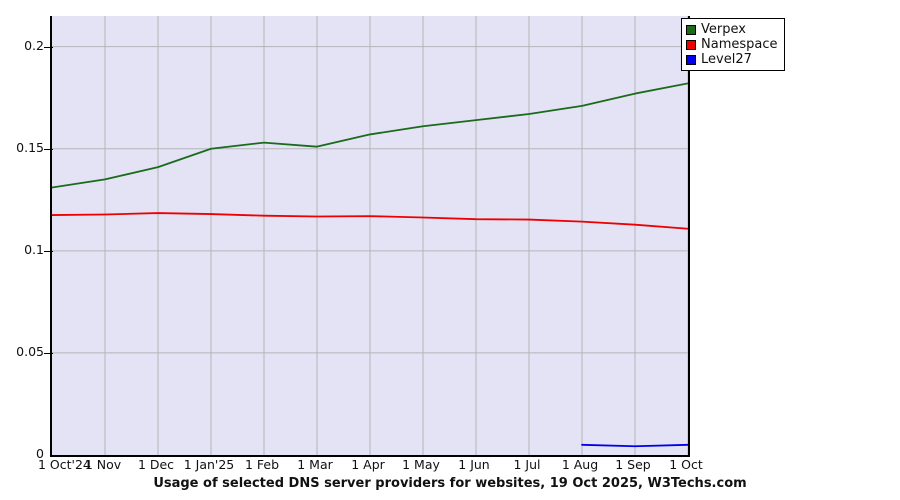  Describe the element at coordinates (370, 221) in the screenshot. I see `series-line-namespace` at that location.